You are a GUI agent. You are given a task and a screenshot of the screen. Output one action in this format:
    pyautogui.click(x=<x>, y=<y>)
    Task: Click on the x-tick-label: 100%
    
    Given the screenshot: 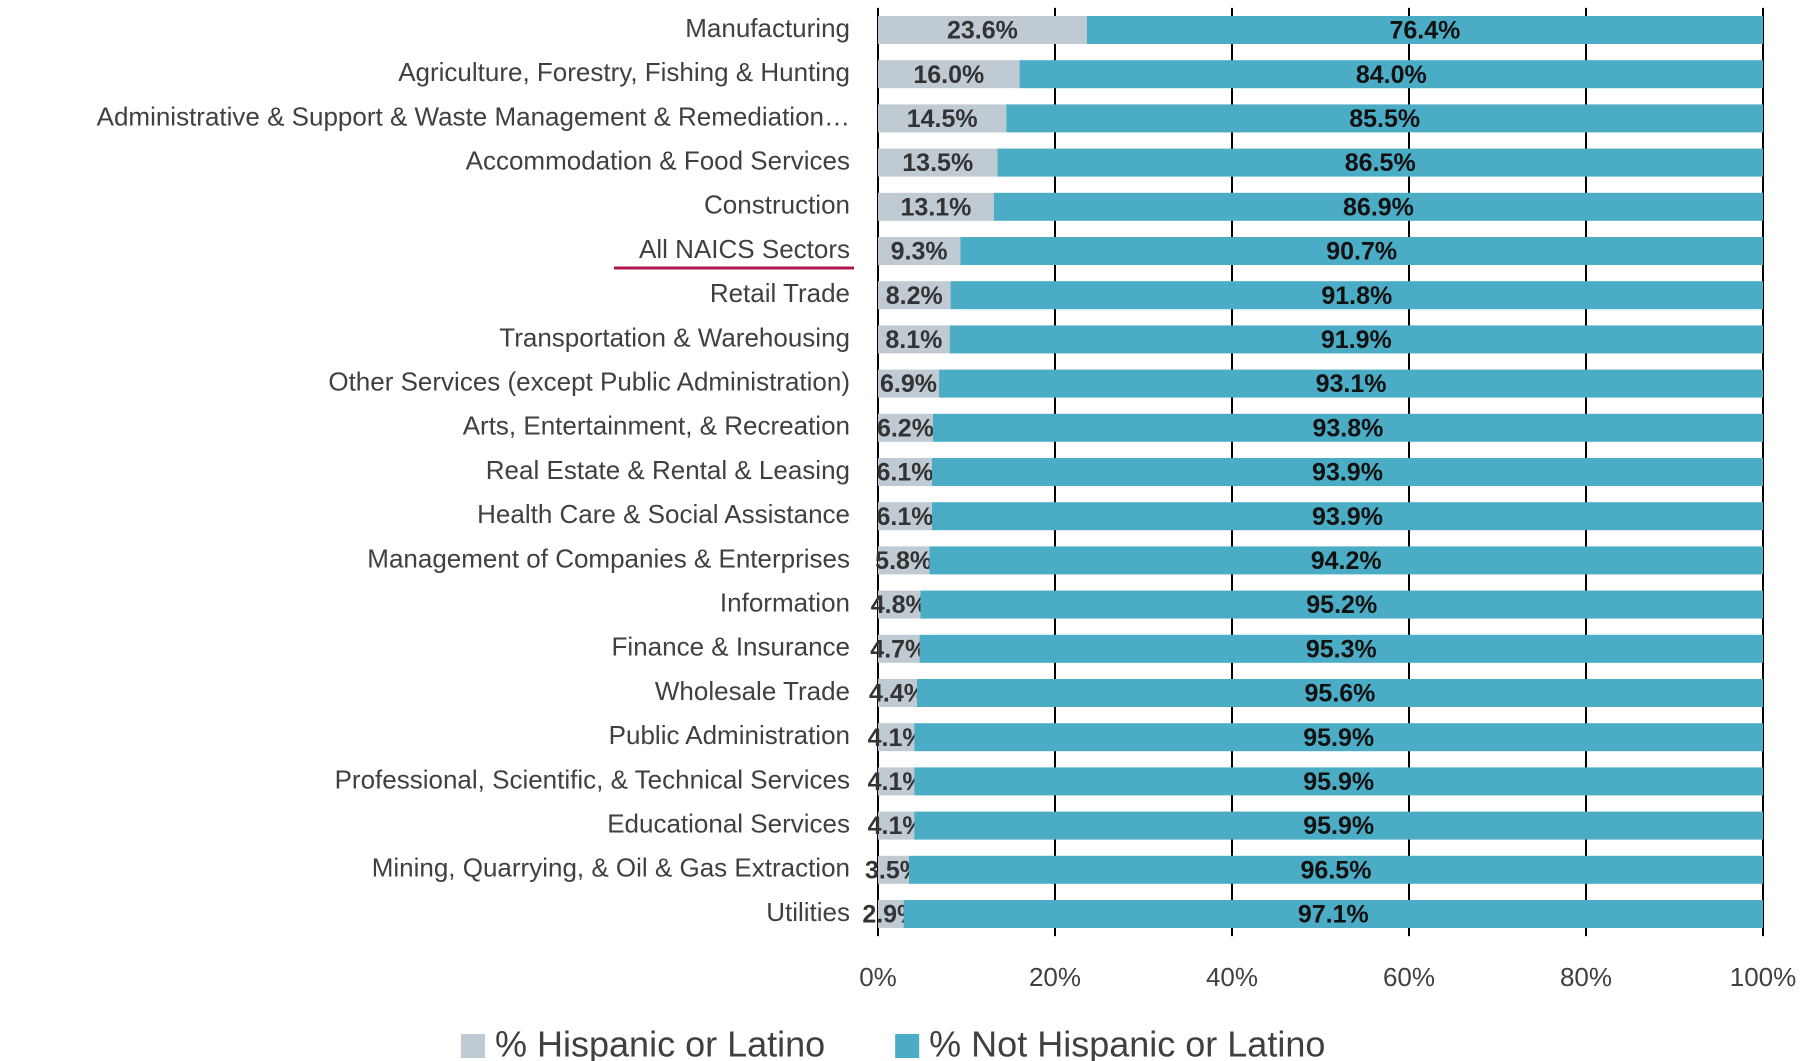 What is the action you would take?
    pyautogui.click(x=1763, y=977)
    